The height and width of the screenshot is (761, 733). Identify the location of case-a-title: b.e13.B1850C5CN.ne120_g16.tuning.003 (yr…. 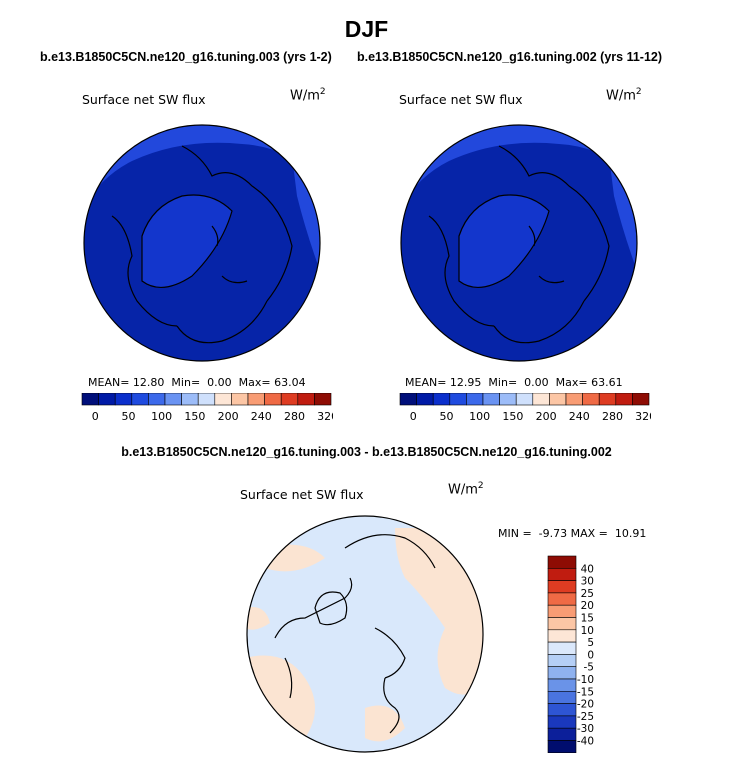
(186, 57).